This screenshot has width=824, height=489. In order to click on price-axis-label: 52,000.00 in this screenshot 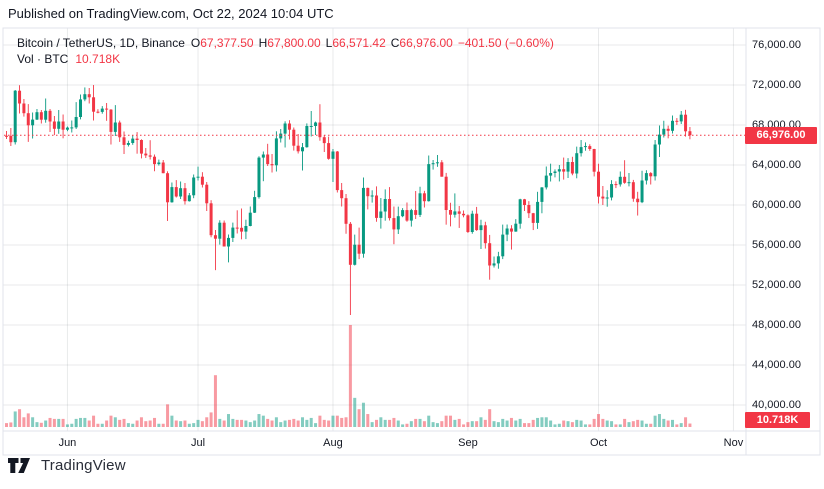, I will do `click(776, 284)`.